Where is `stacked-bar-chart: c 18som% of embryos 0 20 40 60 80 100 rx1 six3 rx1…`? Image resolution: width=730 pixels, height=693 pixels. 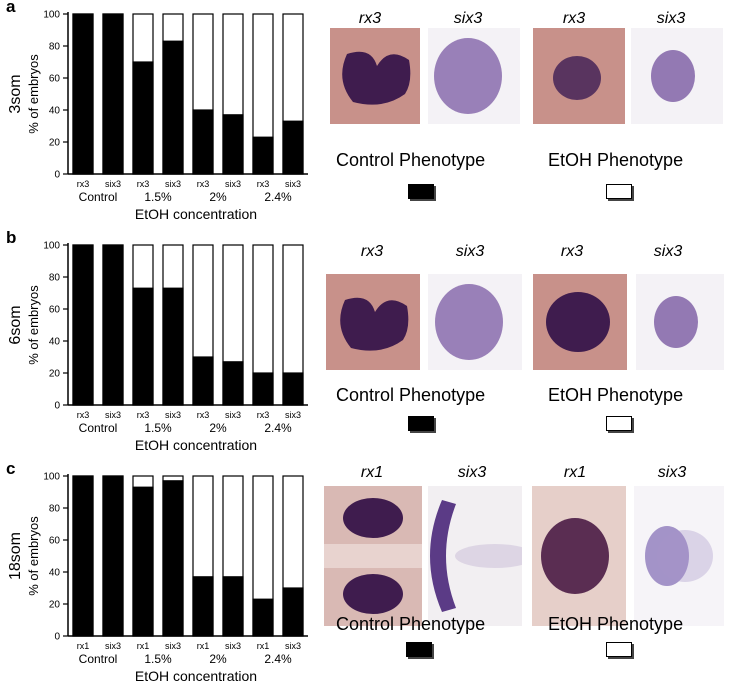
stacked-bar-chart: c 18som% of embryos 0 20 40 60 80 100 rx1 six3 rx1… is located at coordinates (157, 573).